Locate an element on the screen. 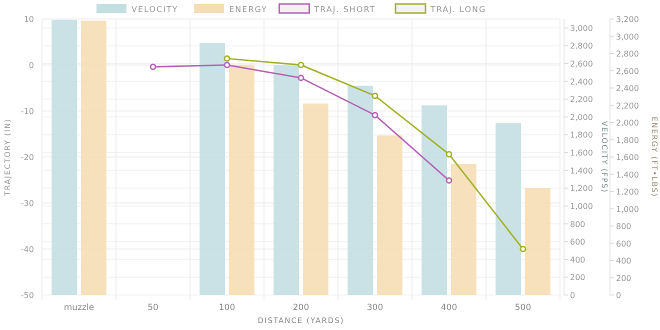 Image resolution: width=660 pixels, height=330 pixels. legend-label: ENERGY is located at coordinates (248, 9).